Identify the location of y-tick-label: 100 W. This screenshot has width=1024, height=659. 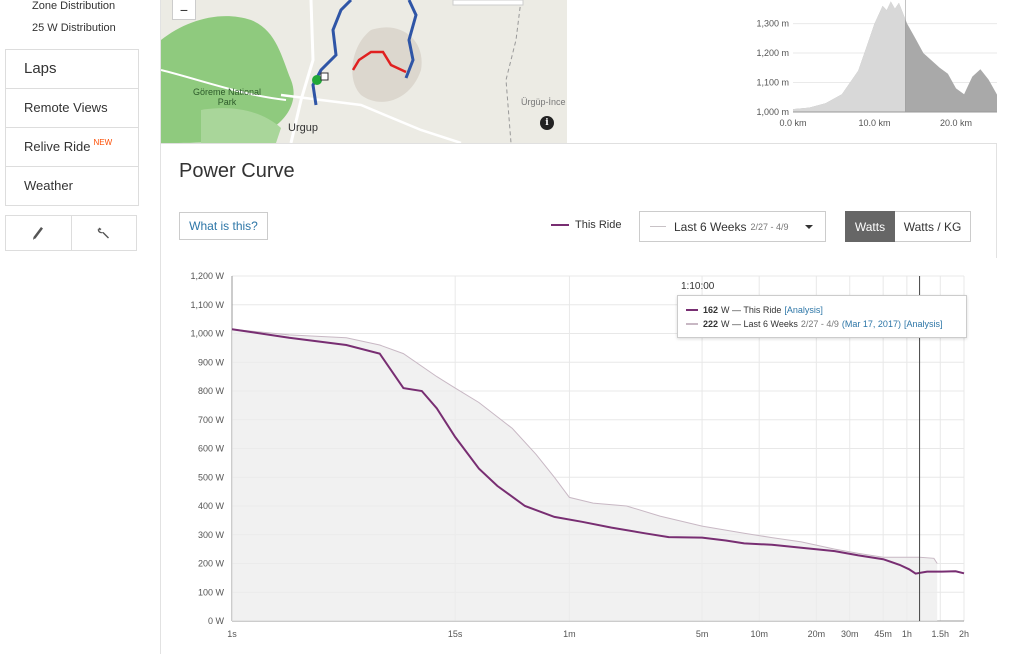
(211, 592).